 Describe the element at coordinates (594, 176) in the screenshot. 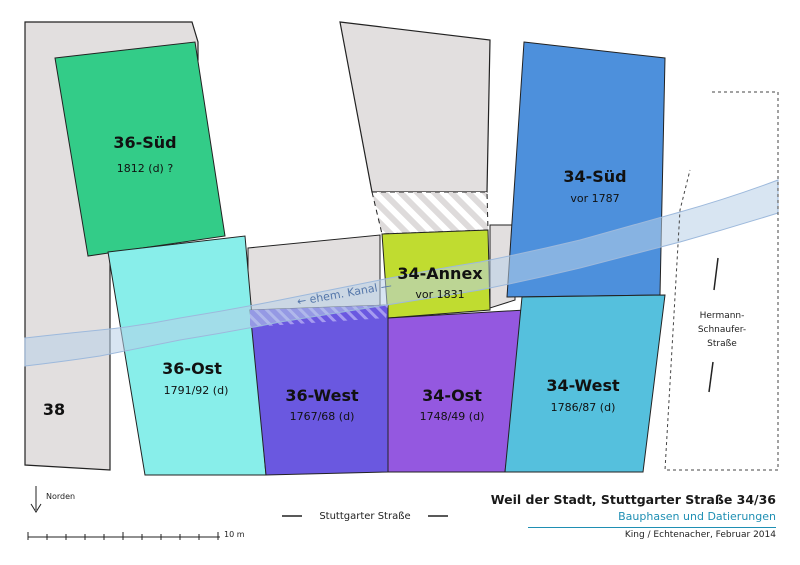

I see `building-label: 34-Süd` at that location.